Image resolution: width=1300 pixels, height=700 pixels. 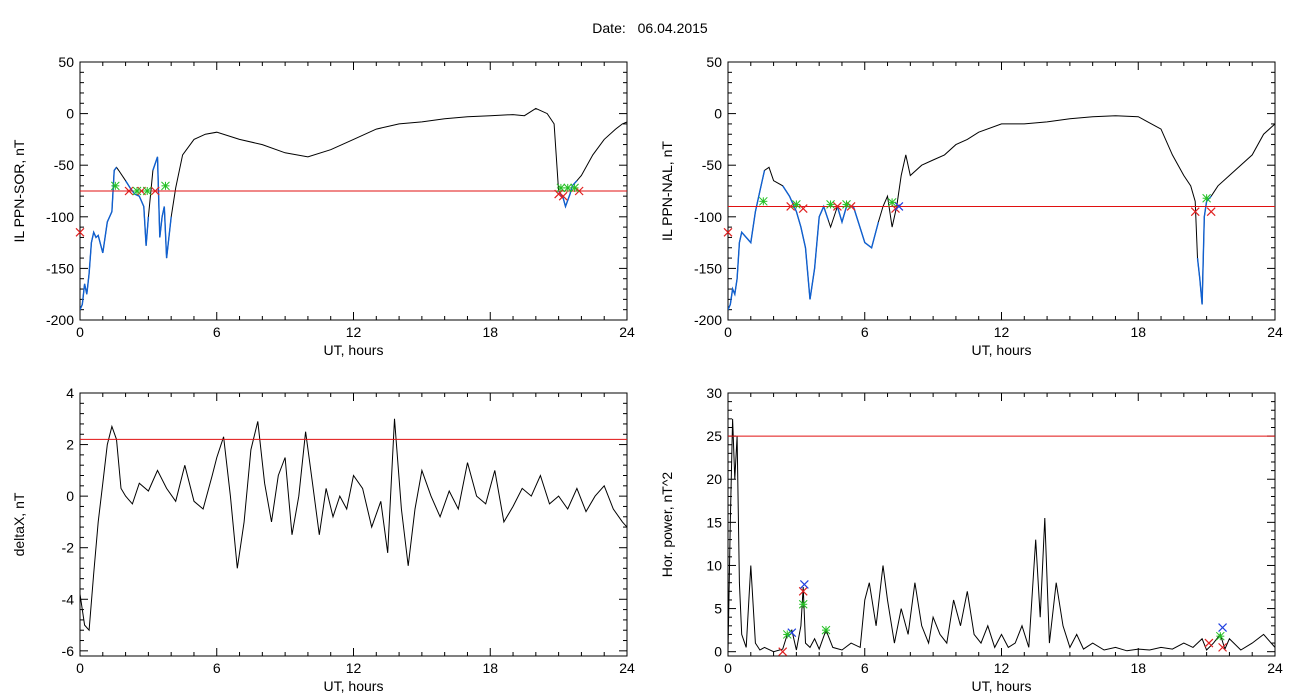 What do you see at coordinates (19, 190) in the screenshot?
I see `y-axis-label: IL PPN-SOR, nT` at bounding box center [19, 190].